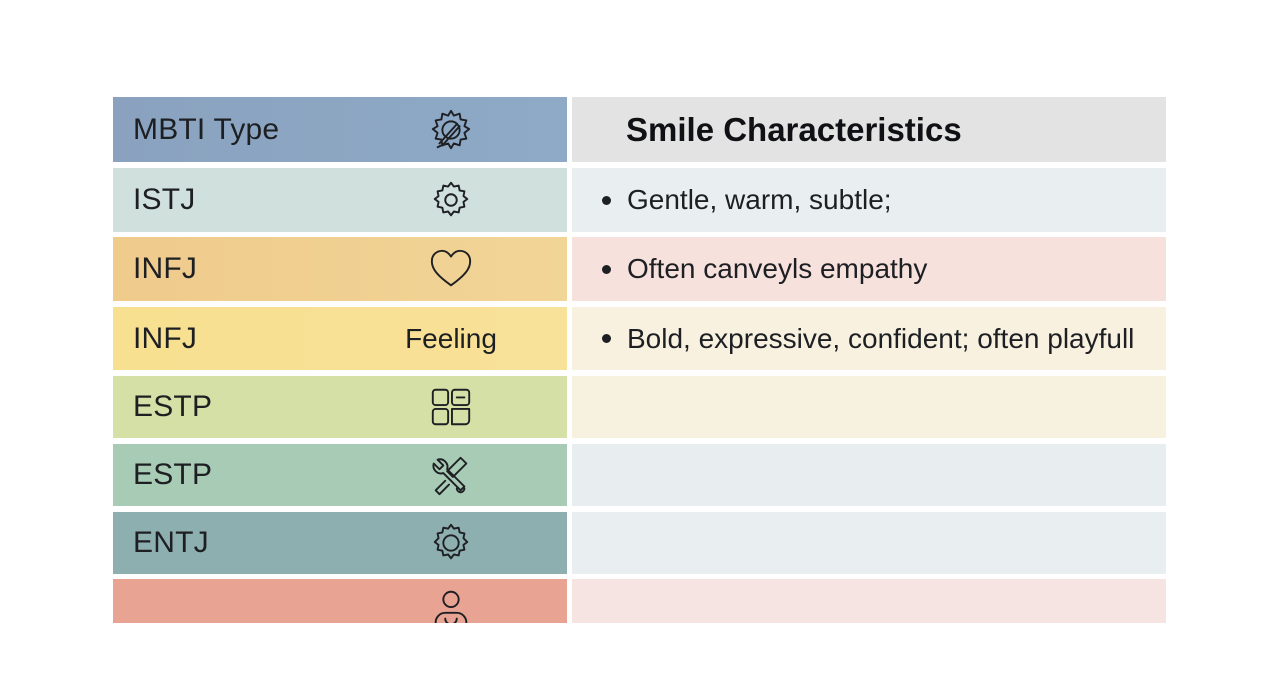  I want to click on characteristic-bullet: Often canveyls empathy, so click(764, 269).